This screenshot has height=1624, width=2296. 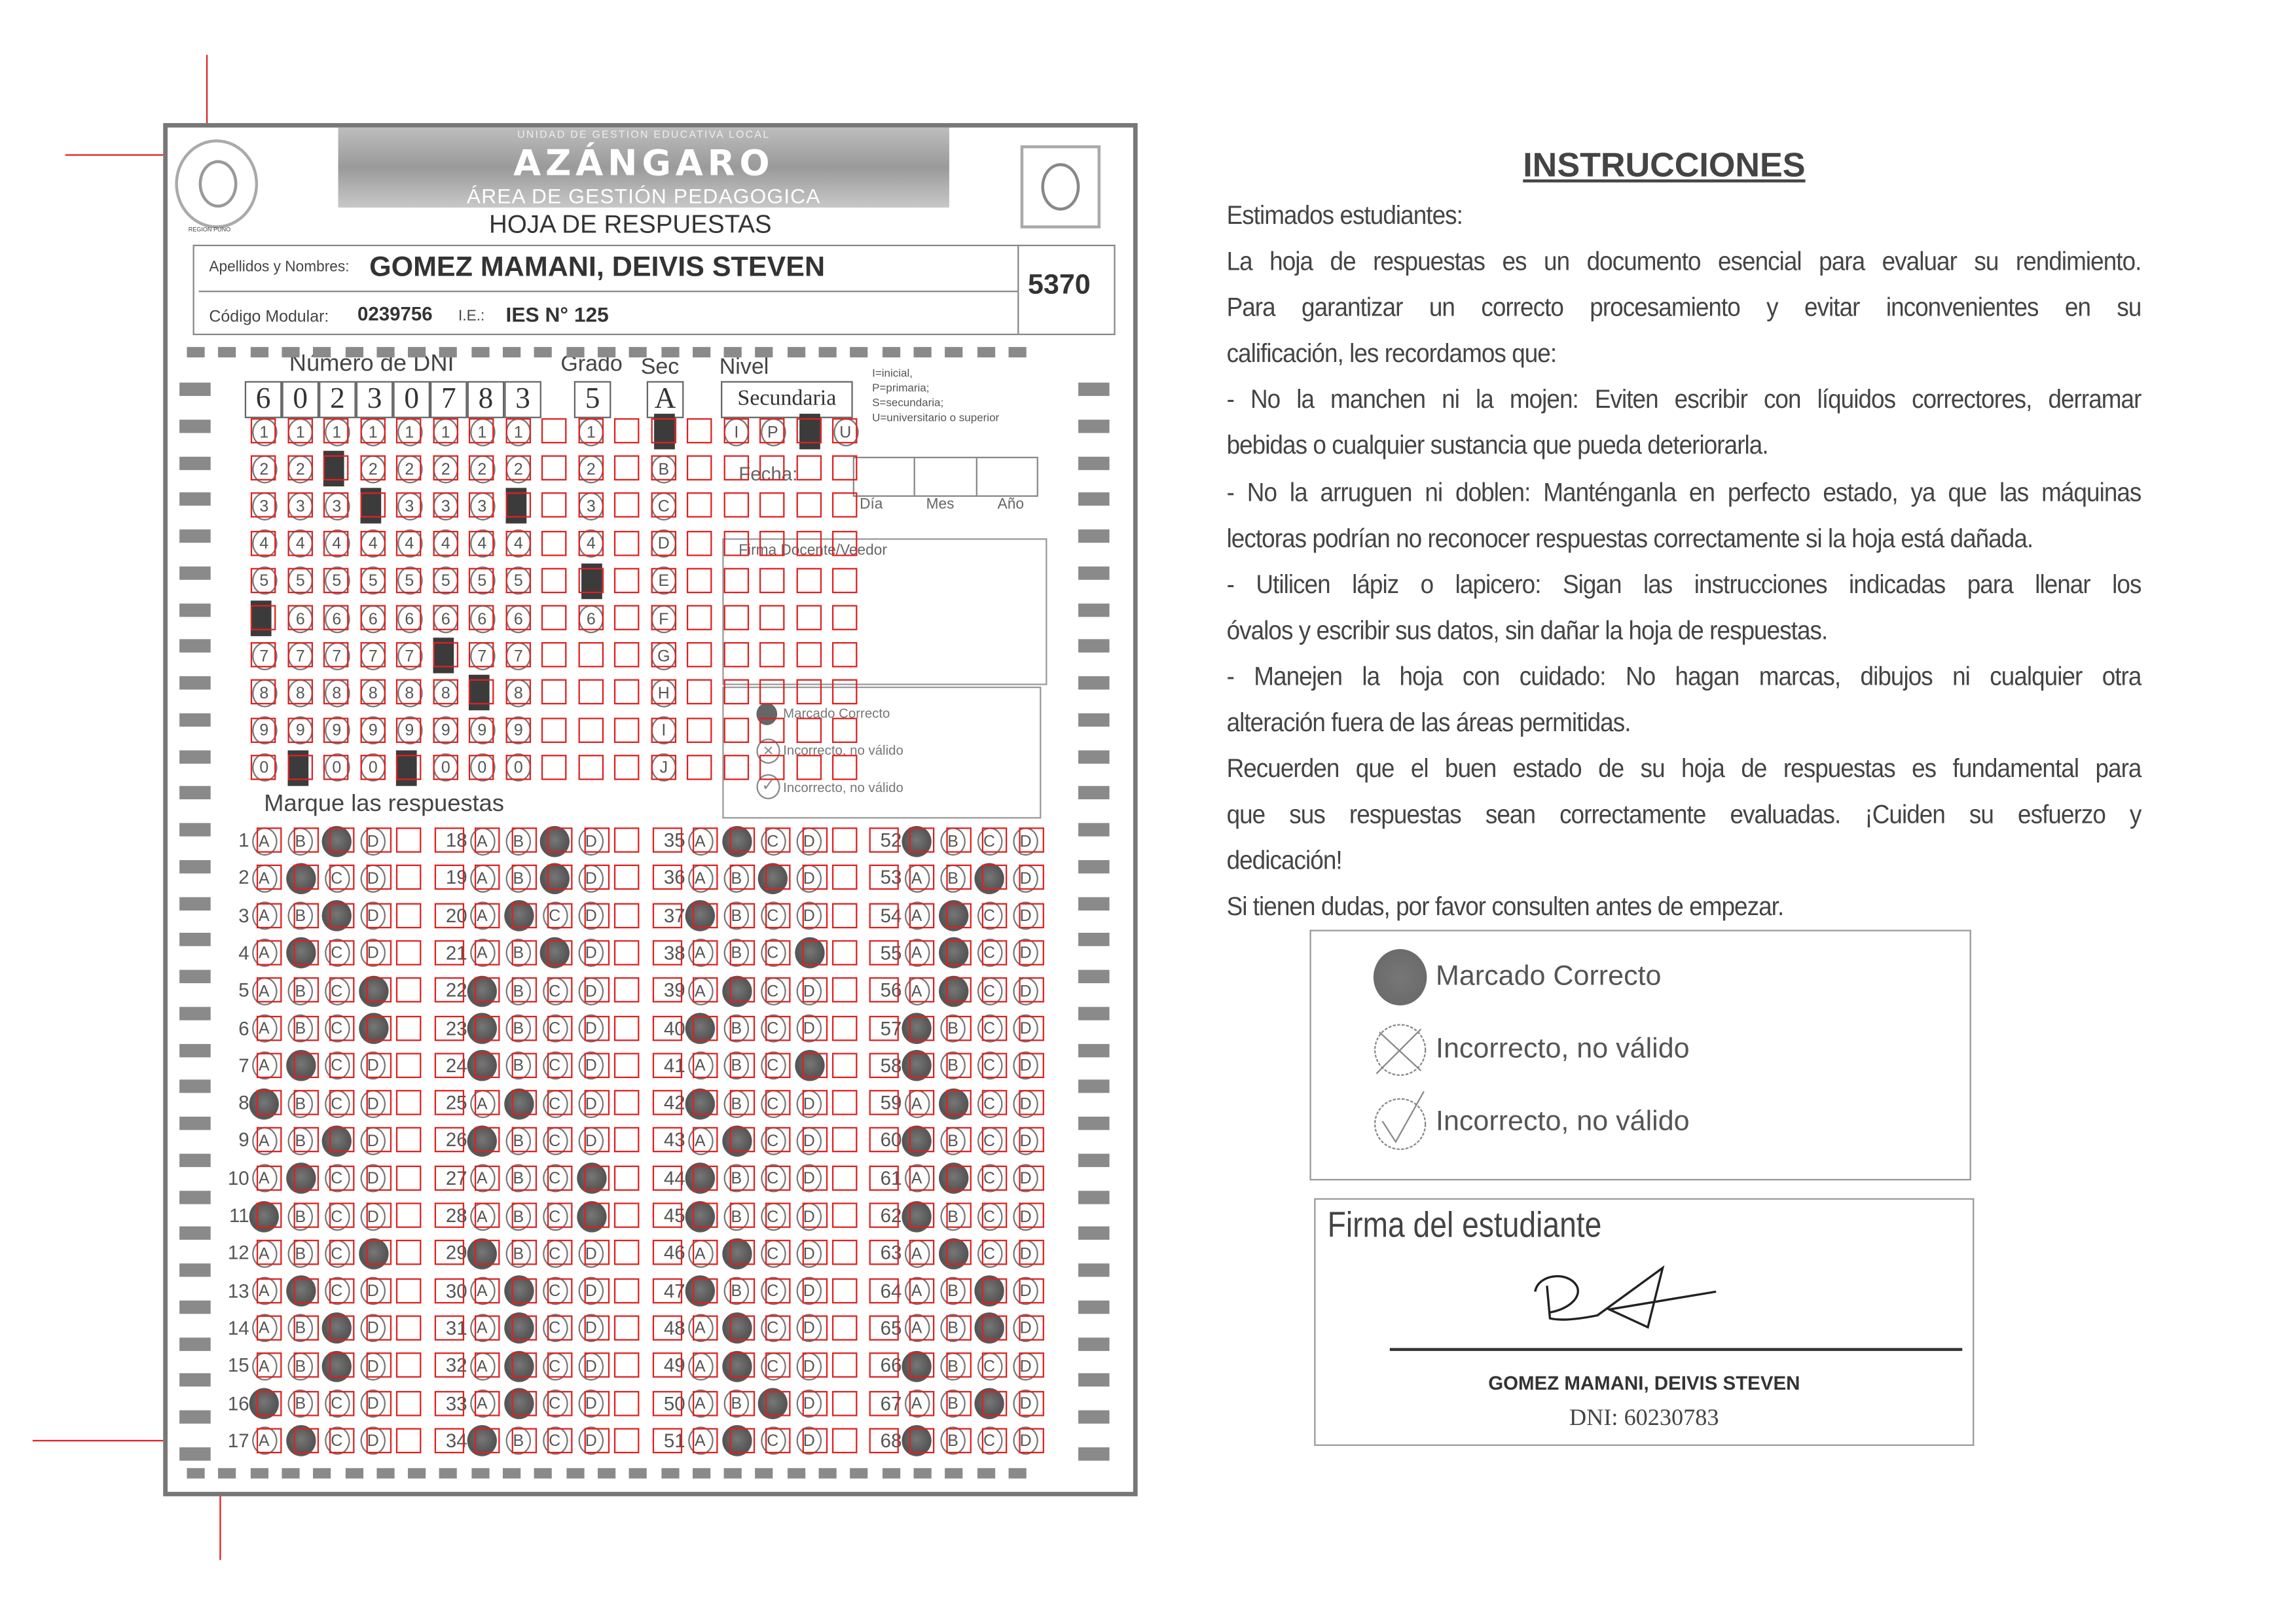 What do you see at coordinates (591, 431) in the screenshot?
I see `grado-bubble: 1` at bounding box center [591, 431].